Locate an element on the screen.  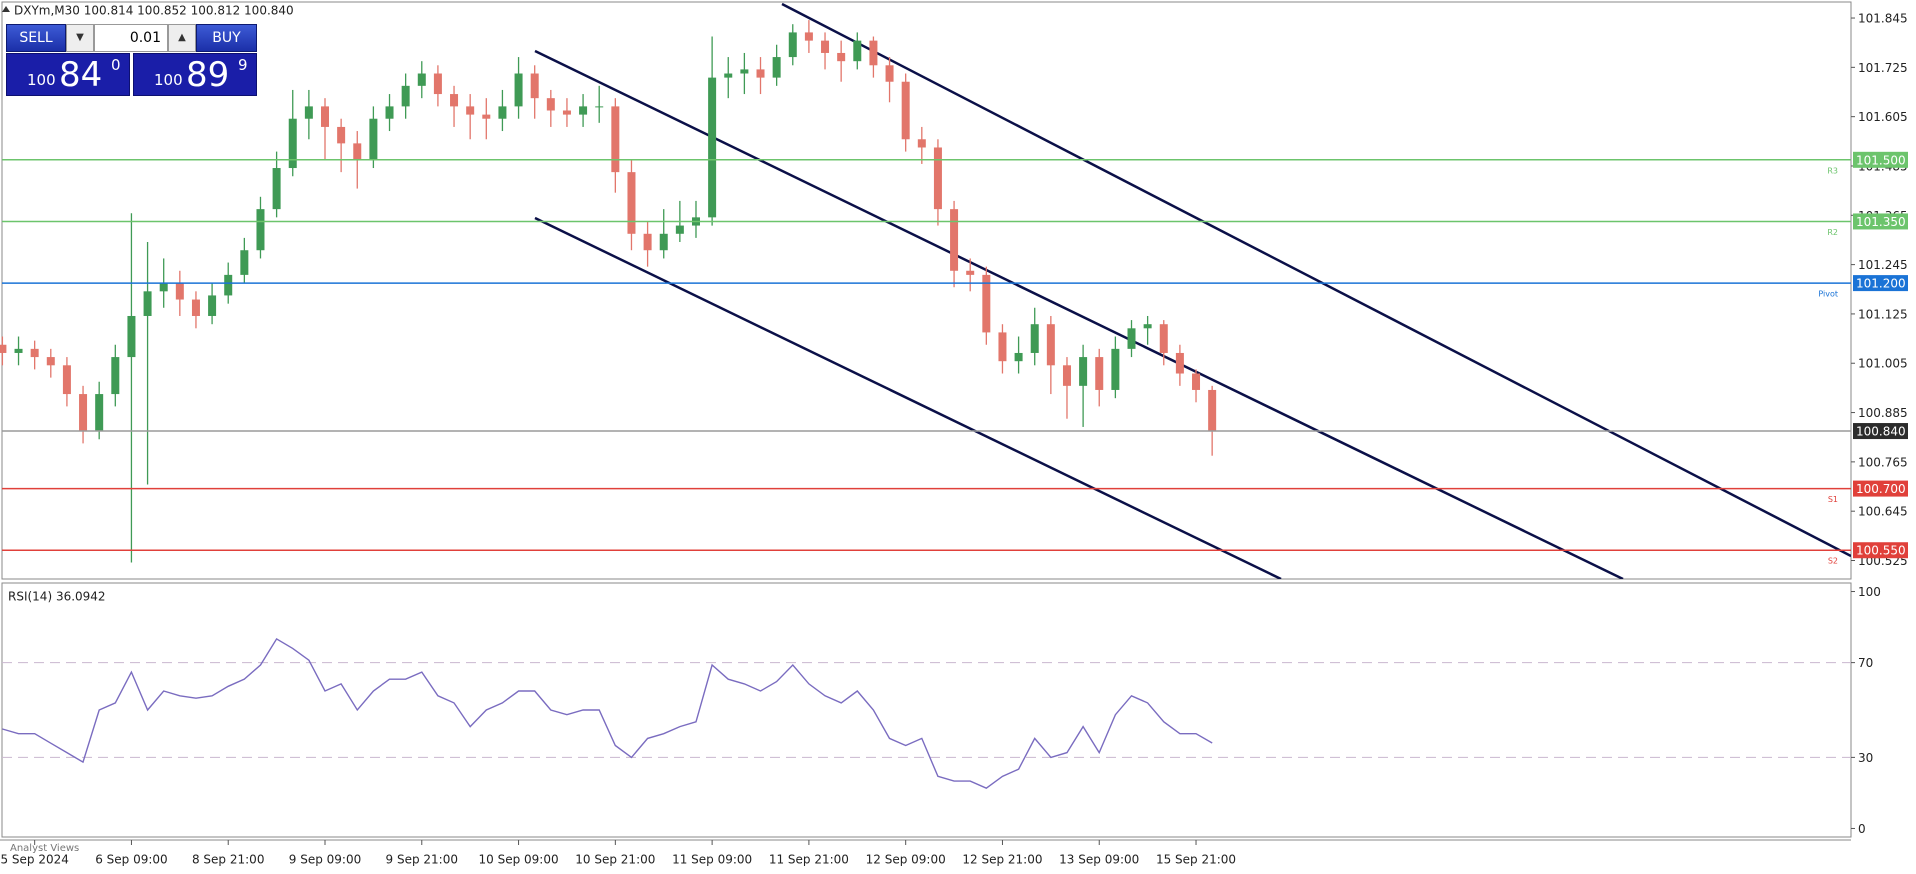
buy-price: 100 89 9 is located at coordinates (195, 74).